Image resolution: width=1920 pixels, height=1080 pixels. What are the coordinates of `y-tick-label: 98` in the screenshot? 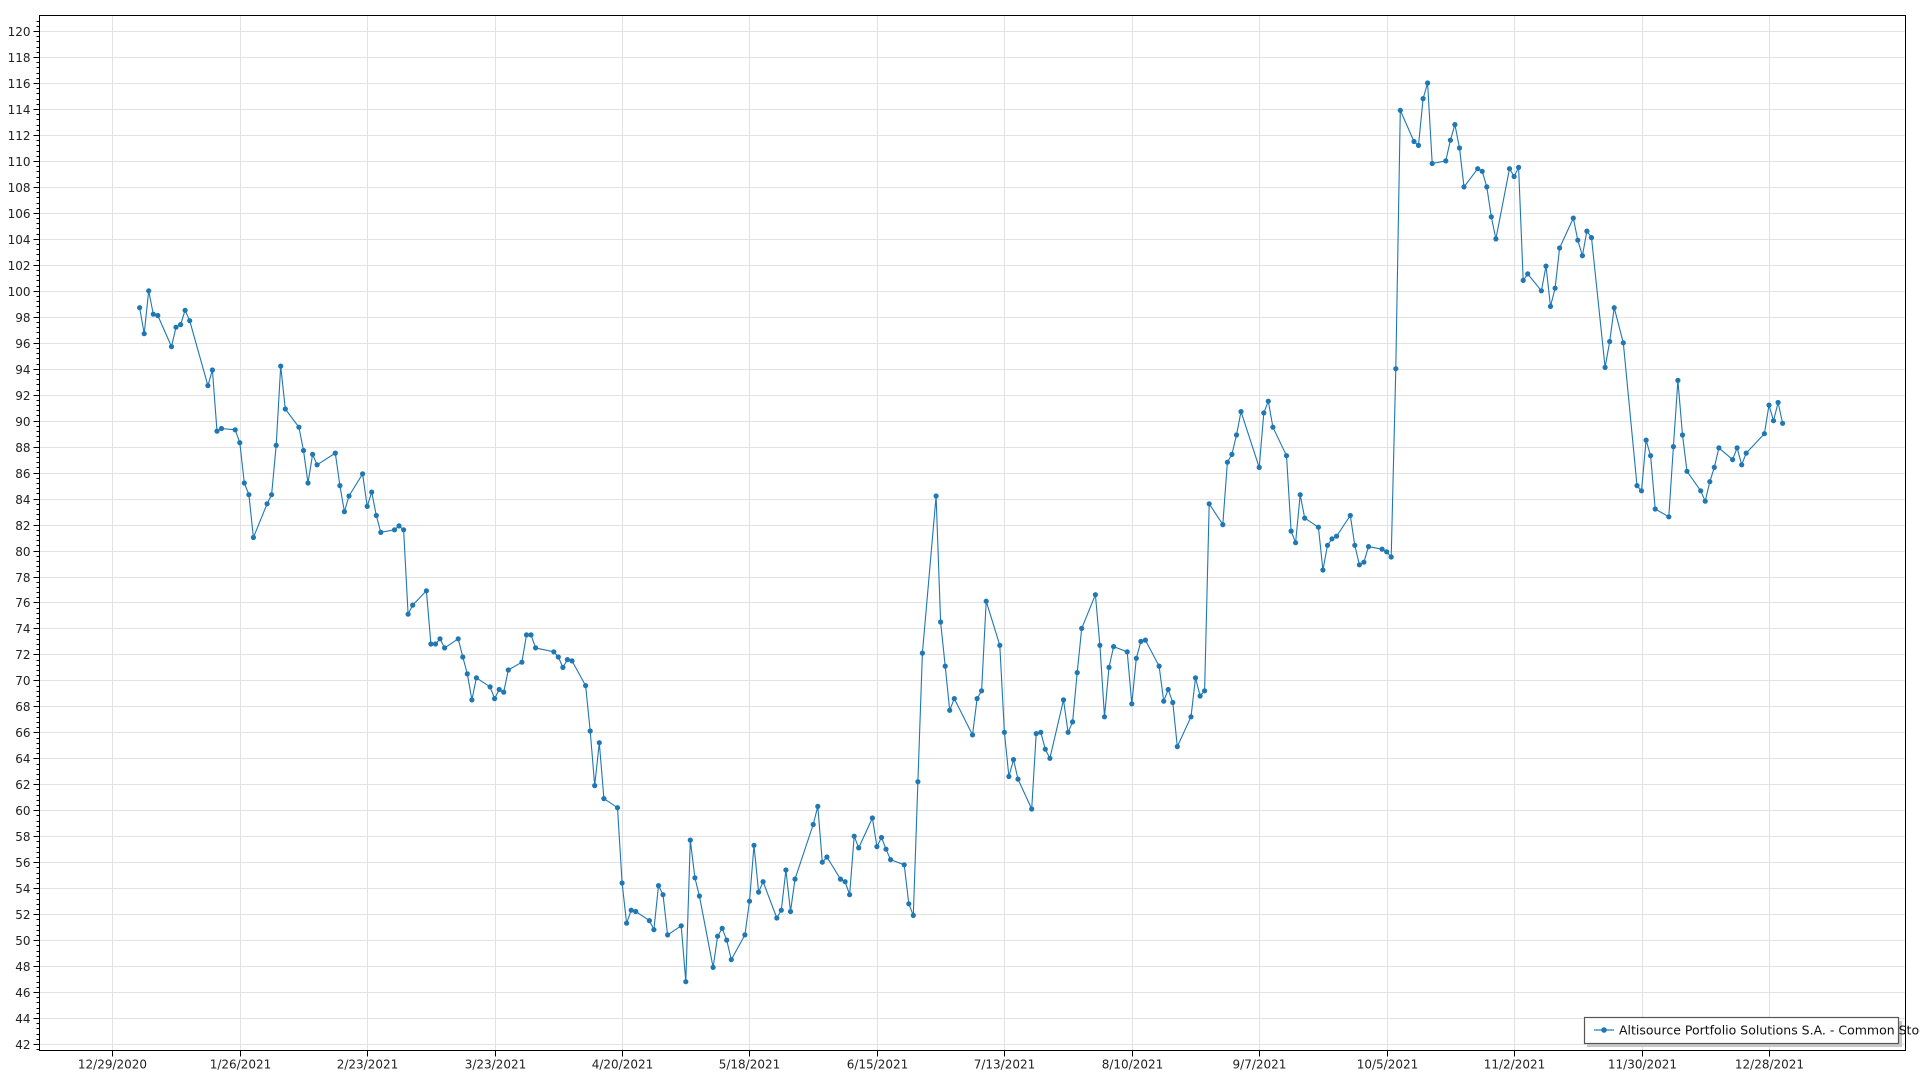 It's located at (22, 318).